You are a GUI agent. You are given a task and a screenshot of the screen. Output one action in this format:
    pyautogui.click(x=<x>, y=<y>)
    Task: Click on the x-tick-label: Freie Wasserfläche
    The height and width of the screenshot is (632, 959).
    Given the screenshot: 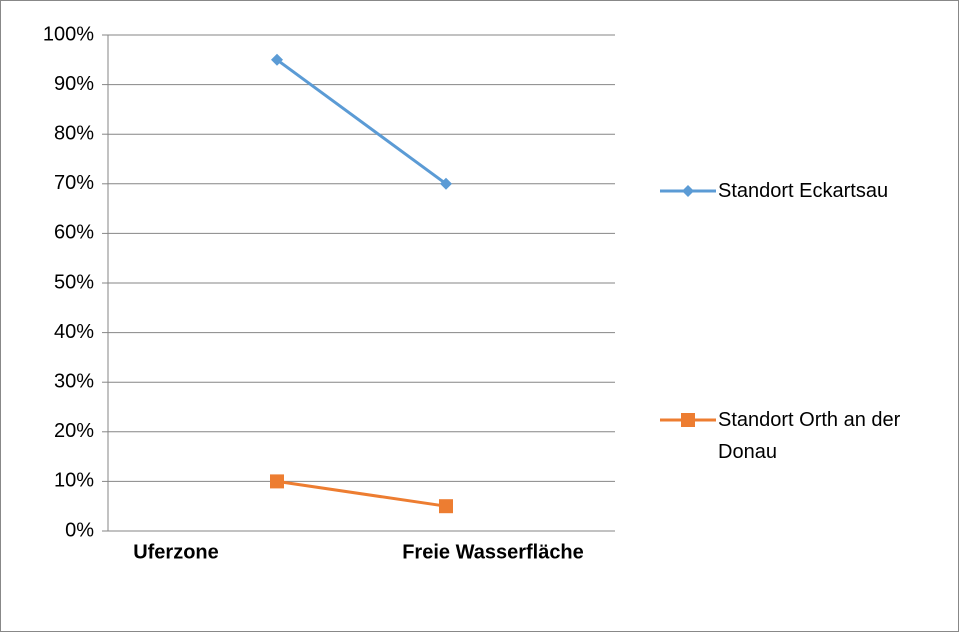 What is the action you would take?
    pyautogui.click(x=493, y=552)
    